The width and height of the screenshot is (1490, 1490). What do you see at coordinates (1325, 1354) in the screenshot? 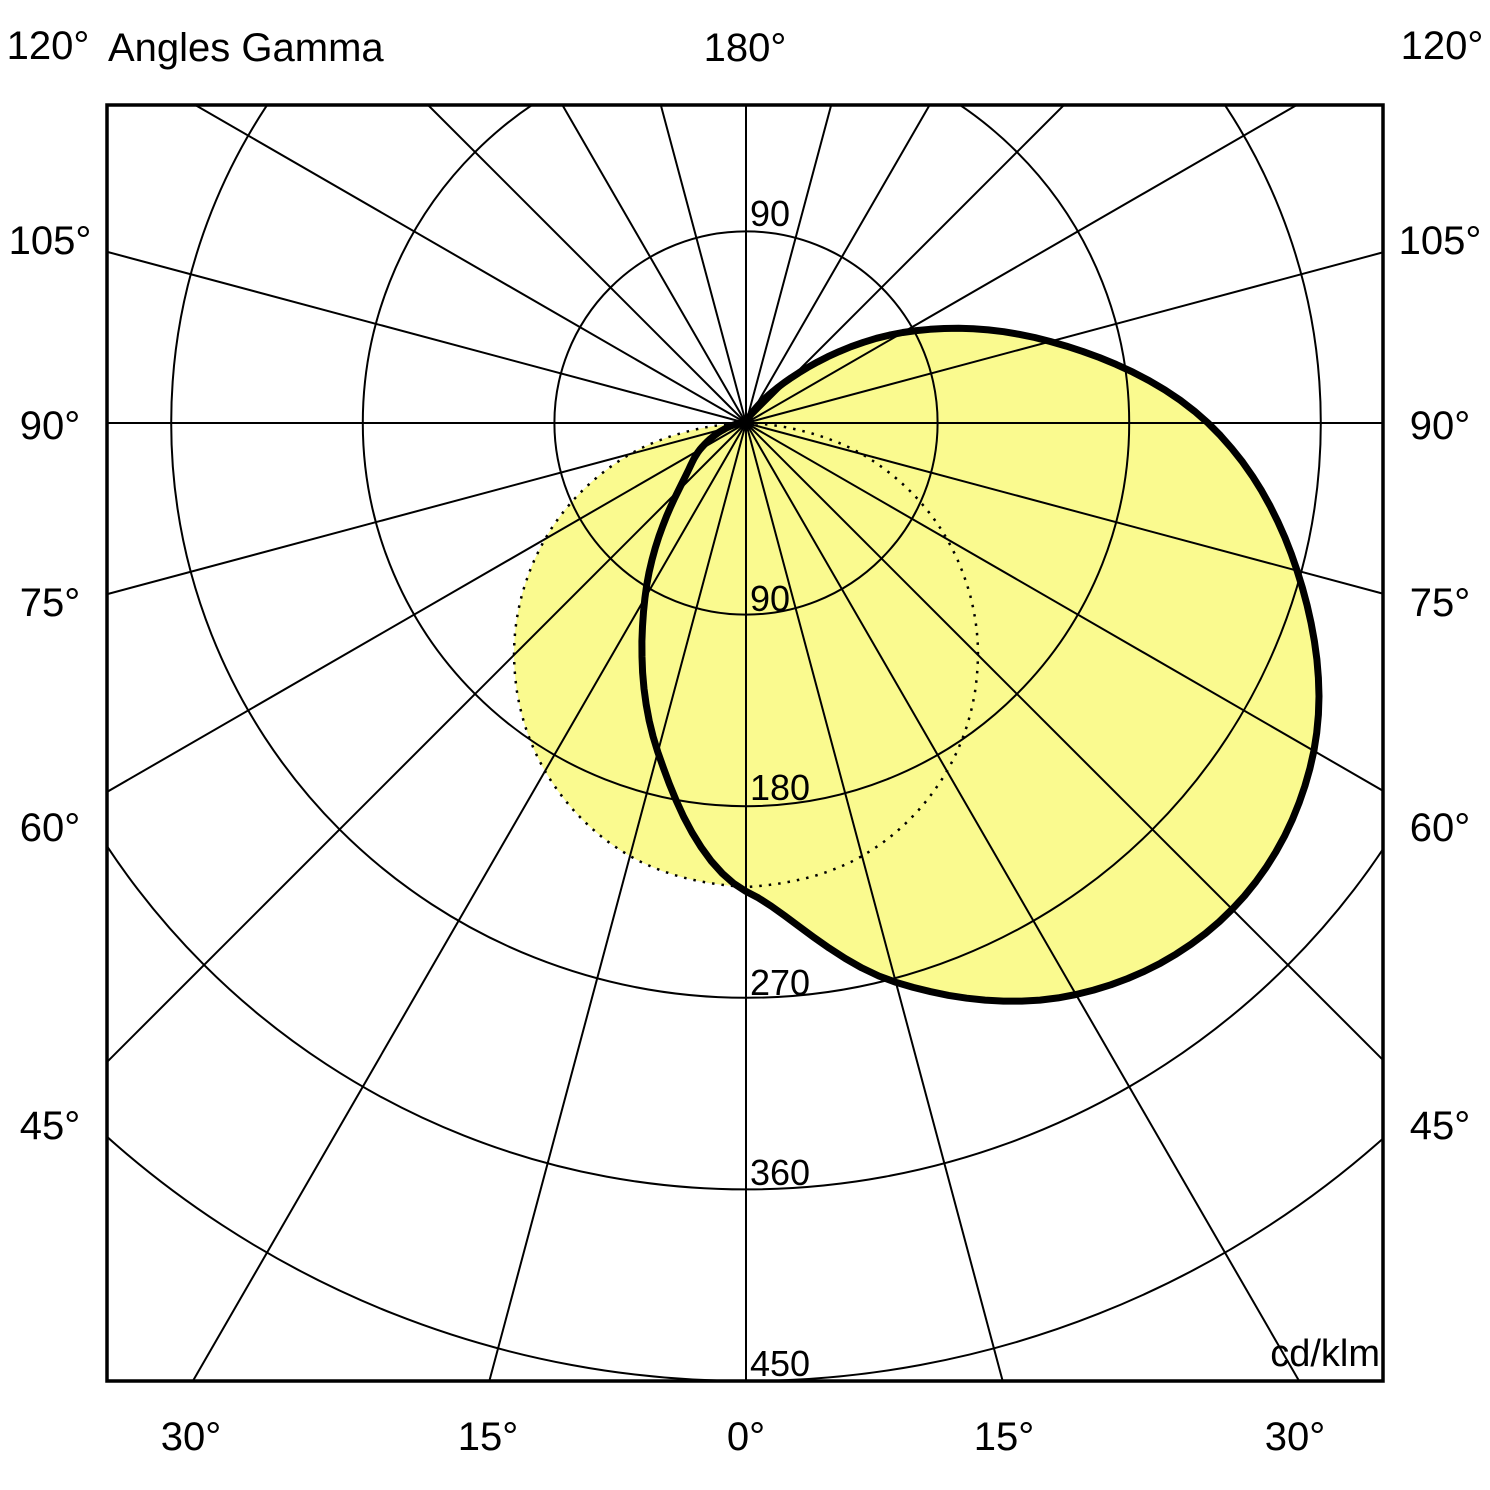
I see `unit-label: cd/klm` at bounding box center [1325, 1354].